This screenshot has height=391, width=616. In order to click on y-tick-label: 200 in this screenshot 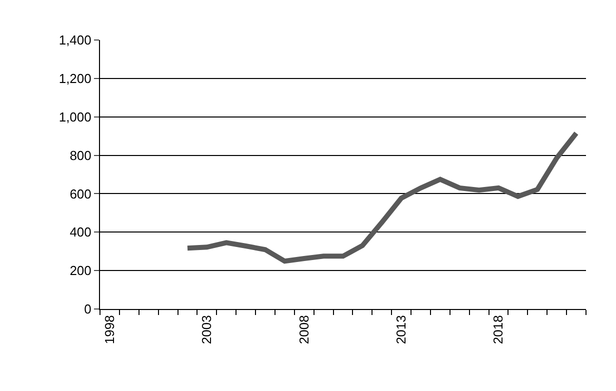, I will do `click(81, 270)`.